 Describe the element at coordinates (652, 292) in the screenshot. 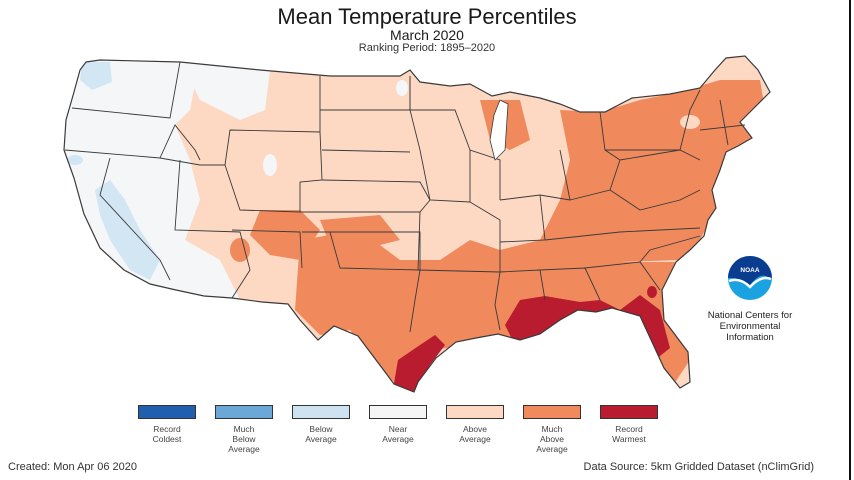

I see `region-record-warm-georgia` at that location.